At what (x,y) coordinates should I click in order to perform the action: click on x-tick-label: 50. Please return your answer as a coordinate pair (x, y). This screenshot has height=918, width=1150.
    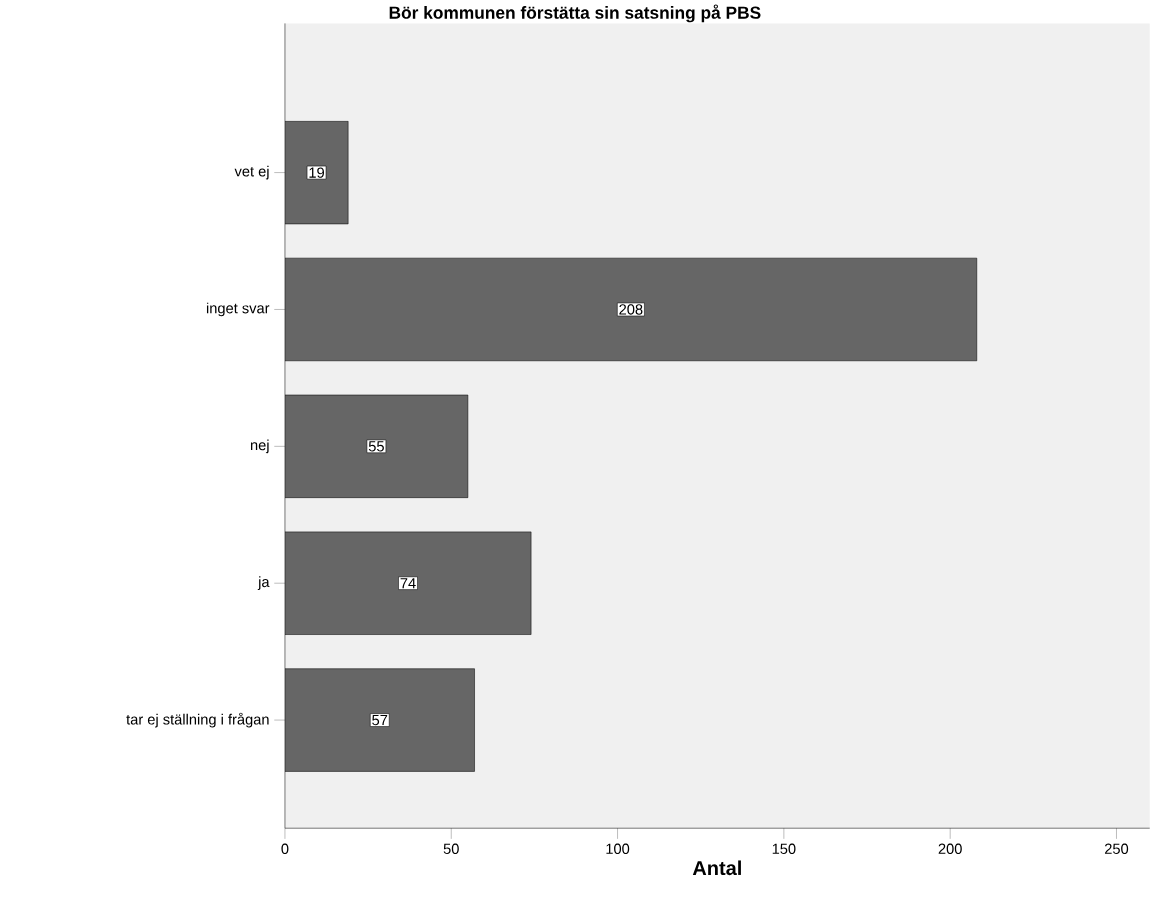
    Looking at the image, I should click on (451, 848).